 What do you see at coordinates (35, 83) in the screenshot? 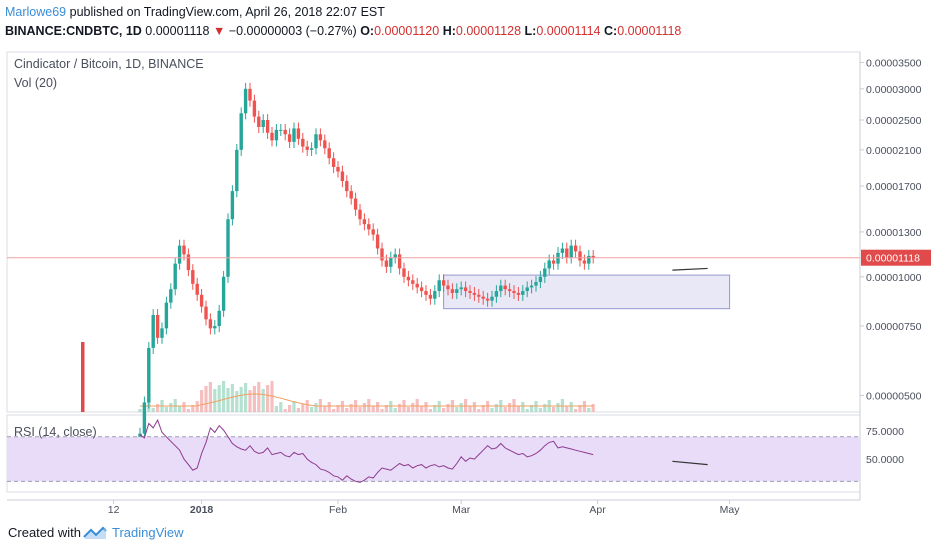
I see `volume-indicator-label: Vol (20)` at bounding box center [35, 83].